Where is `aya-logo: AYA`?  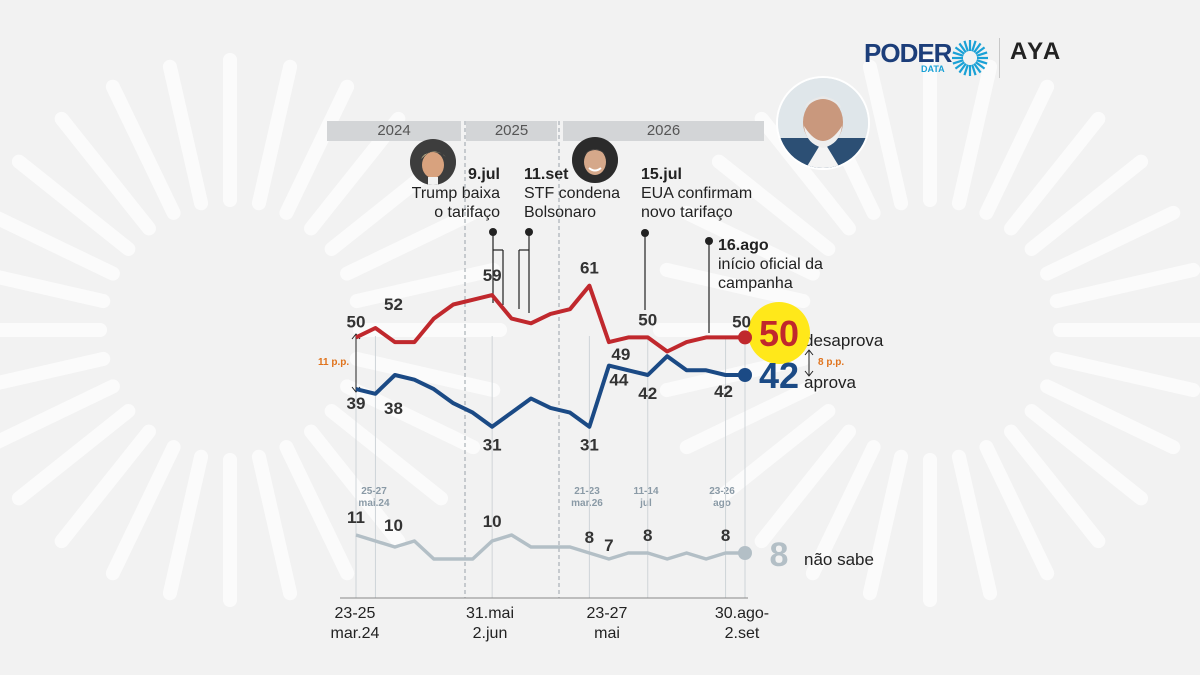
aya-logo: AYA is located at coordinates (1036, 51).